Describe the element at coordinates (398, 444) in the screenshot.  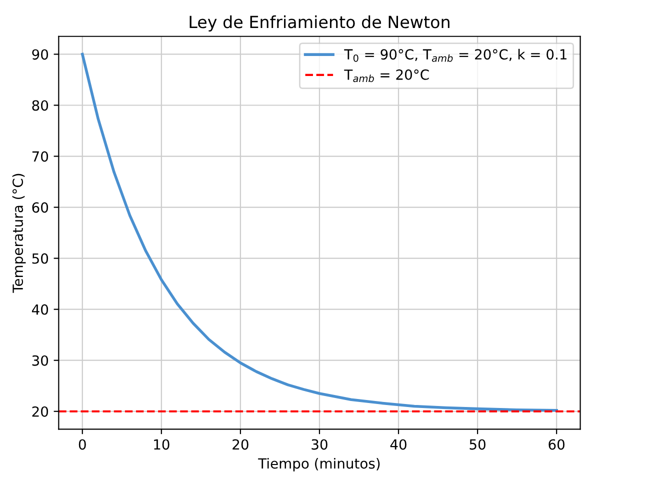
I see `x-tick-label: 40` at that location.